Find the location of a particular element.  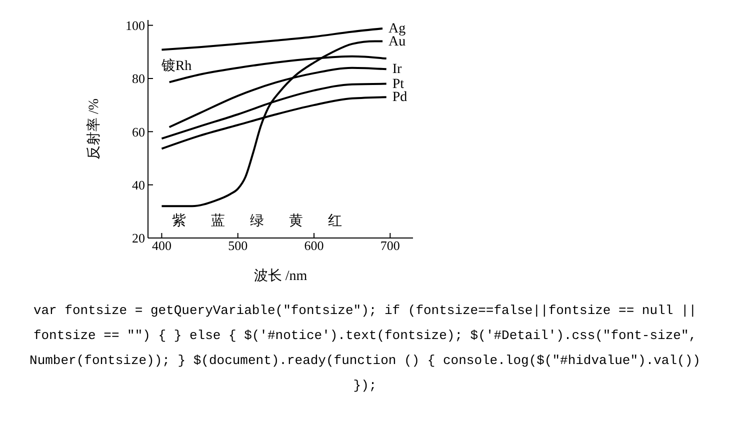

annotation: 黄 is located at coordinates (296, 221).